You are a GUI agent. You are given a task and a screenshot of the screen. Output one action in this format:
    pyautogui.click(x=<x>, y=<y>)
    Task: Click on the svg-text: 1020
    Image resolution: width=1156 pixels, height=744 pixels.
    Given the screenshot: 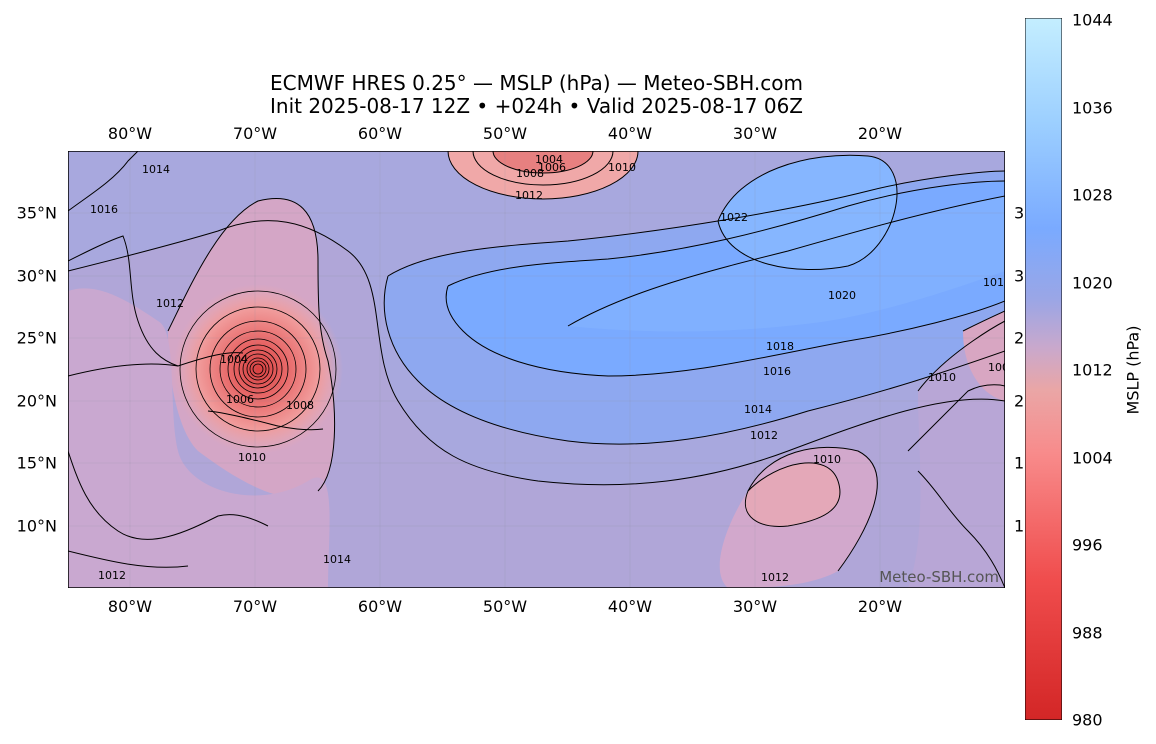 What is the action you would take?
    pyautogui.click(x=842, y=295)
    